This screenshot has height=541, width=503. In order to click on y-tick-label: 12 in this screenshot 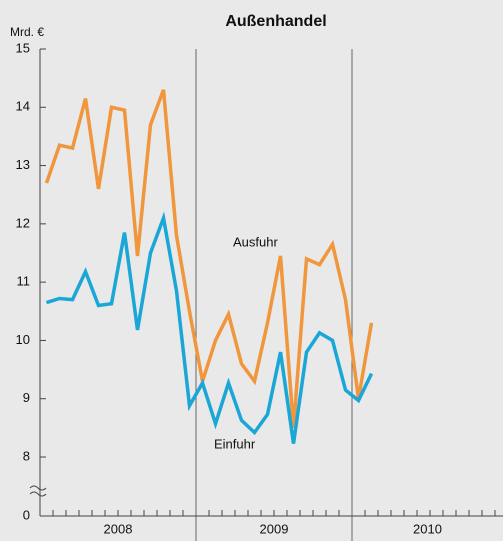, I will do `click(23, 222)`.